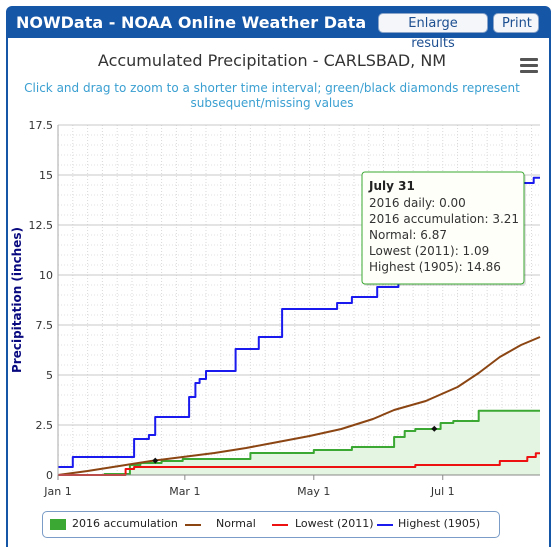 The height and width of the screenshot is (547, 560). I want to click on x-tick-label: Jan 1, so click(57, 491).